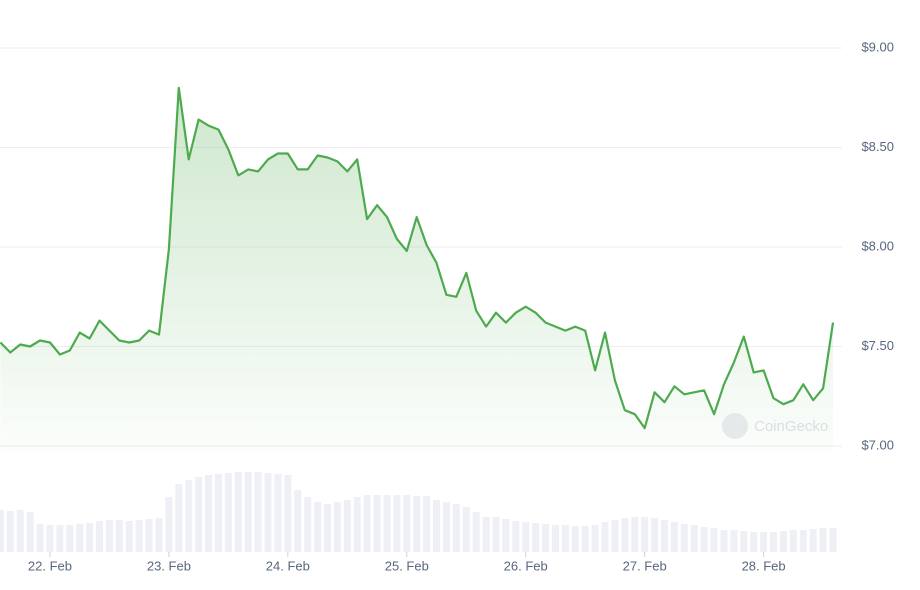 This screenshot has height=590, width=920. What do you see at coordinates (645, 565) in the screenshot?
I see `x-tick-label: 27. Feb` at bounding box center [645, 565].